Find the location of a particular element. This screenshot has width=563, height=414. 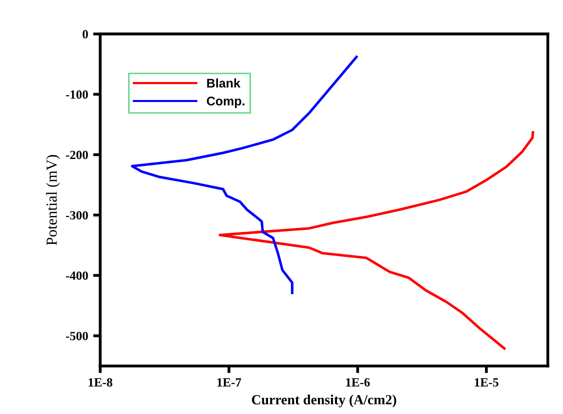

legend-label: Comp. is located at coordinates (225, 102).